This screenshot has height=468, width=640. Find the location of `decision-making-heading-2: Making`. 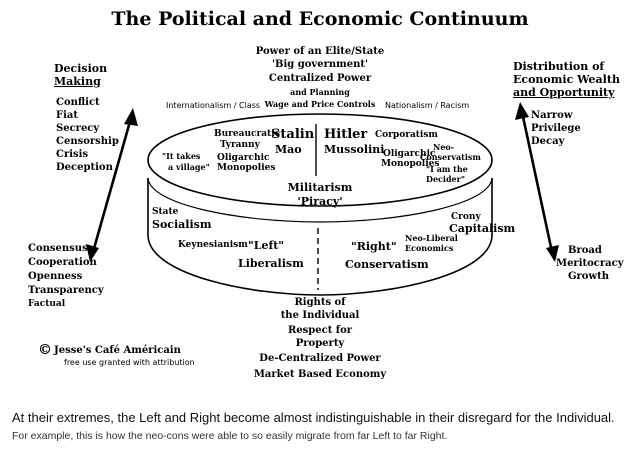

decision-making-heading-2: Making is located at coordinates (77, 81).